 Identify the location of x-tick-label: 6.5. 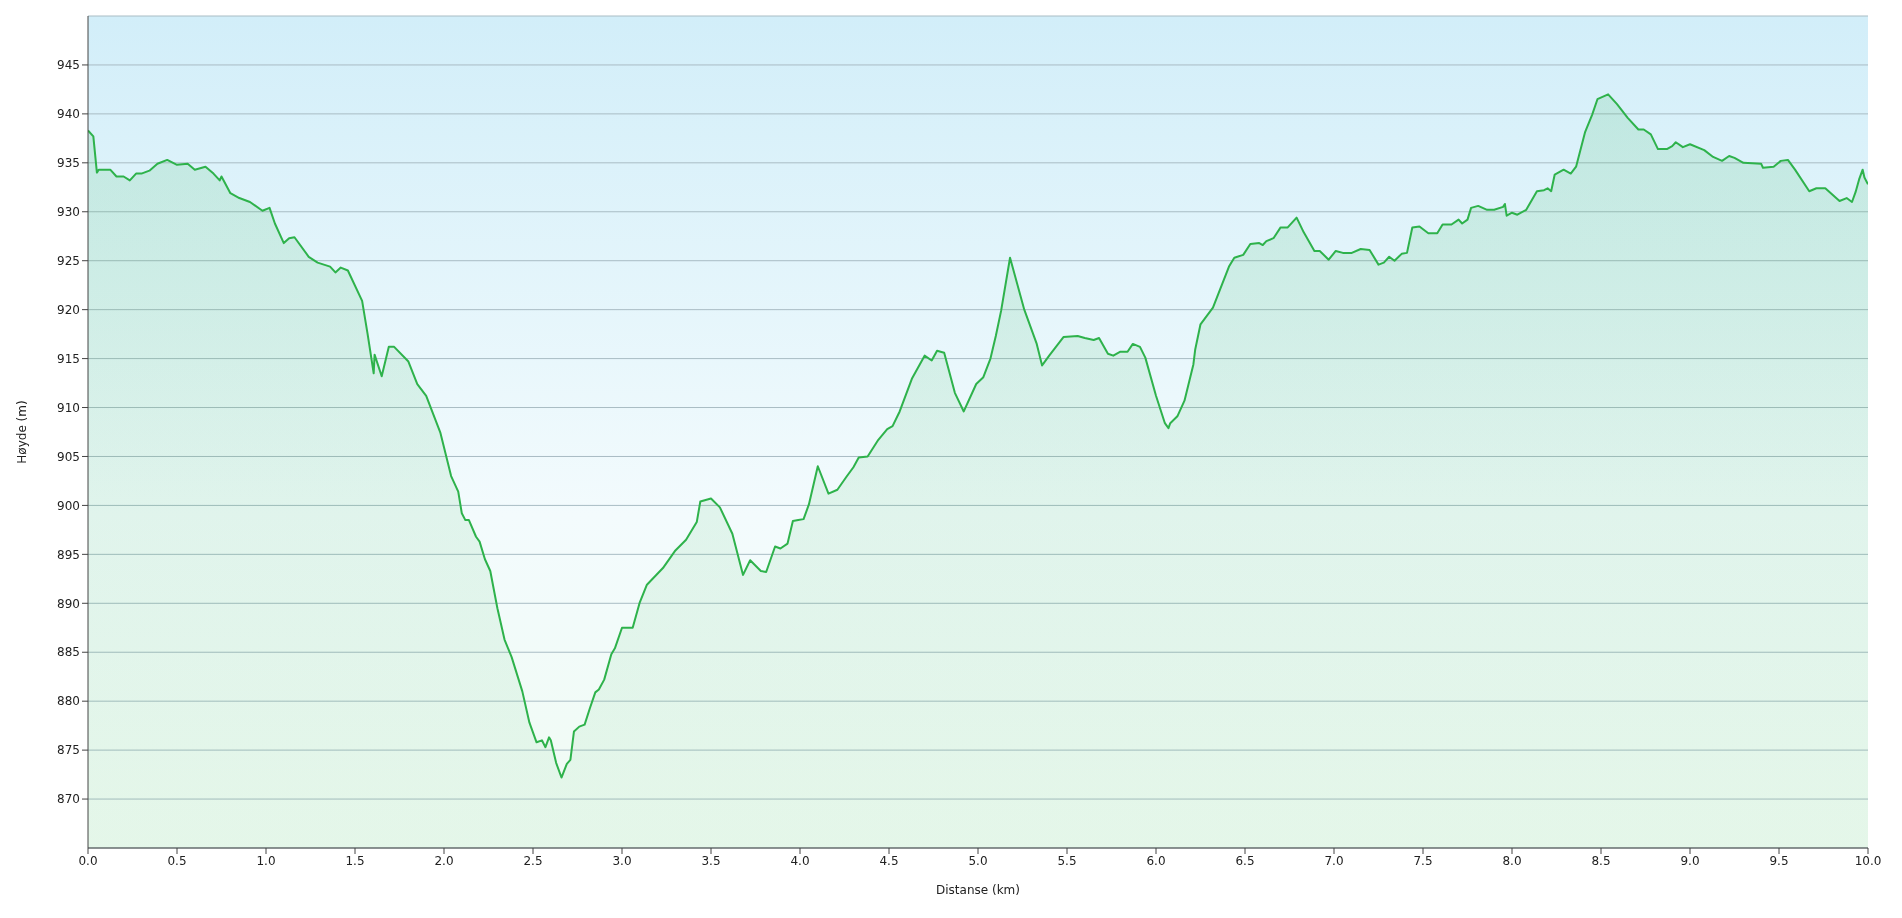
(1245, 860).